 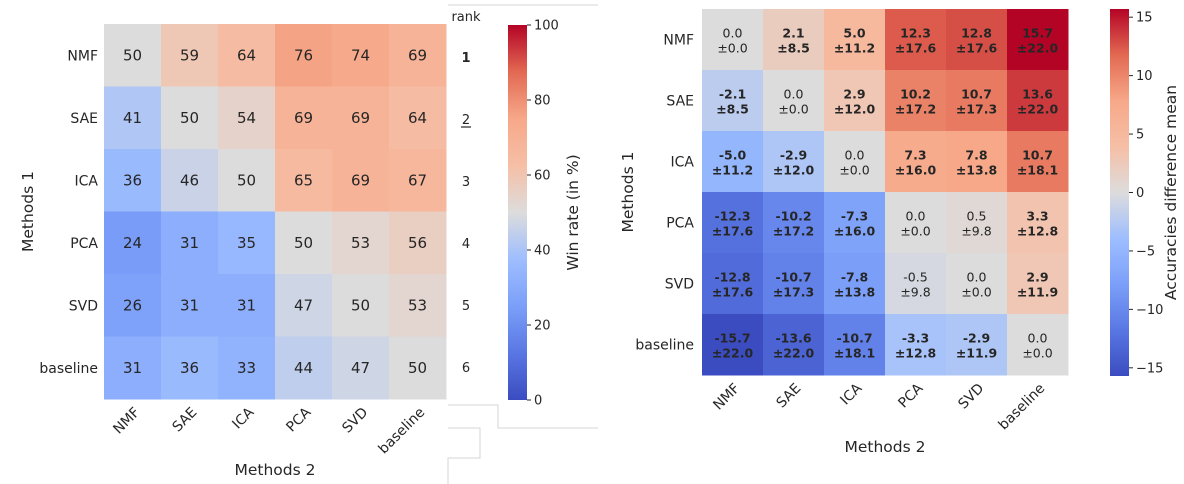 What do you see at coordinates (915, 109) in the screenshot?
I see `cell-std: ±17.2` at bounding box center [915, 109].